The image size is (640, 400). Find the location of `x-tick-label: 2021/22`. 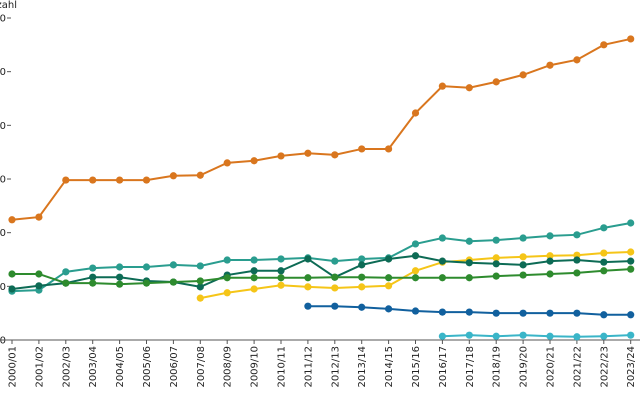

x-tick-label: 2021/22 is located at coordinates (577, 367).